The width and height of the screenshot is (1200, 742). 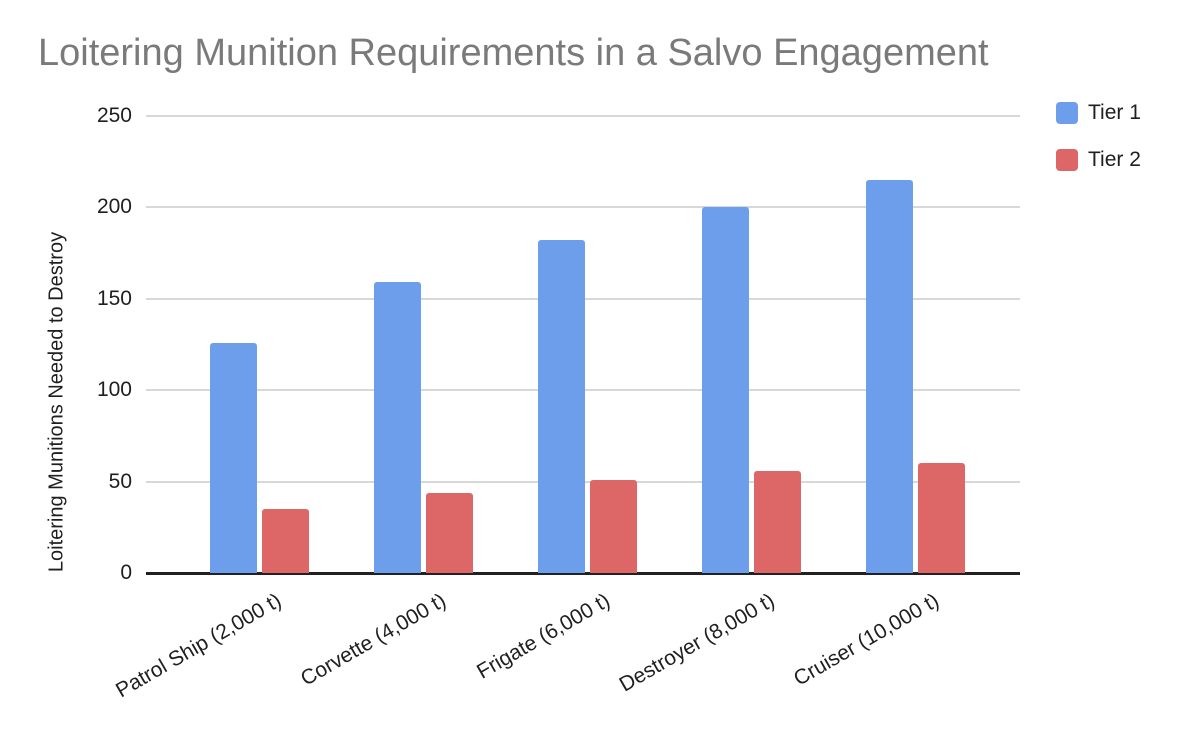 What do you see at coordinates (583, 573) in the screenshot?
I see `x-axis-line` at bounding box center [583, 573].